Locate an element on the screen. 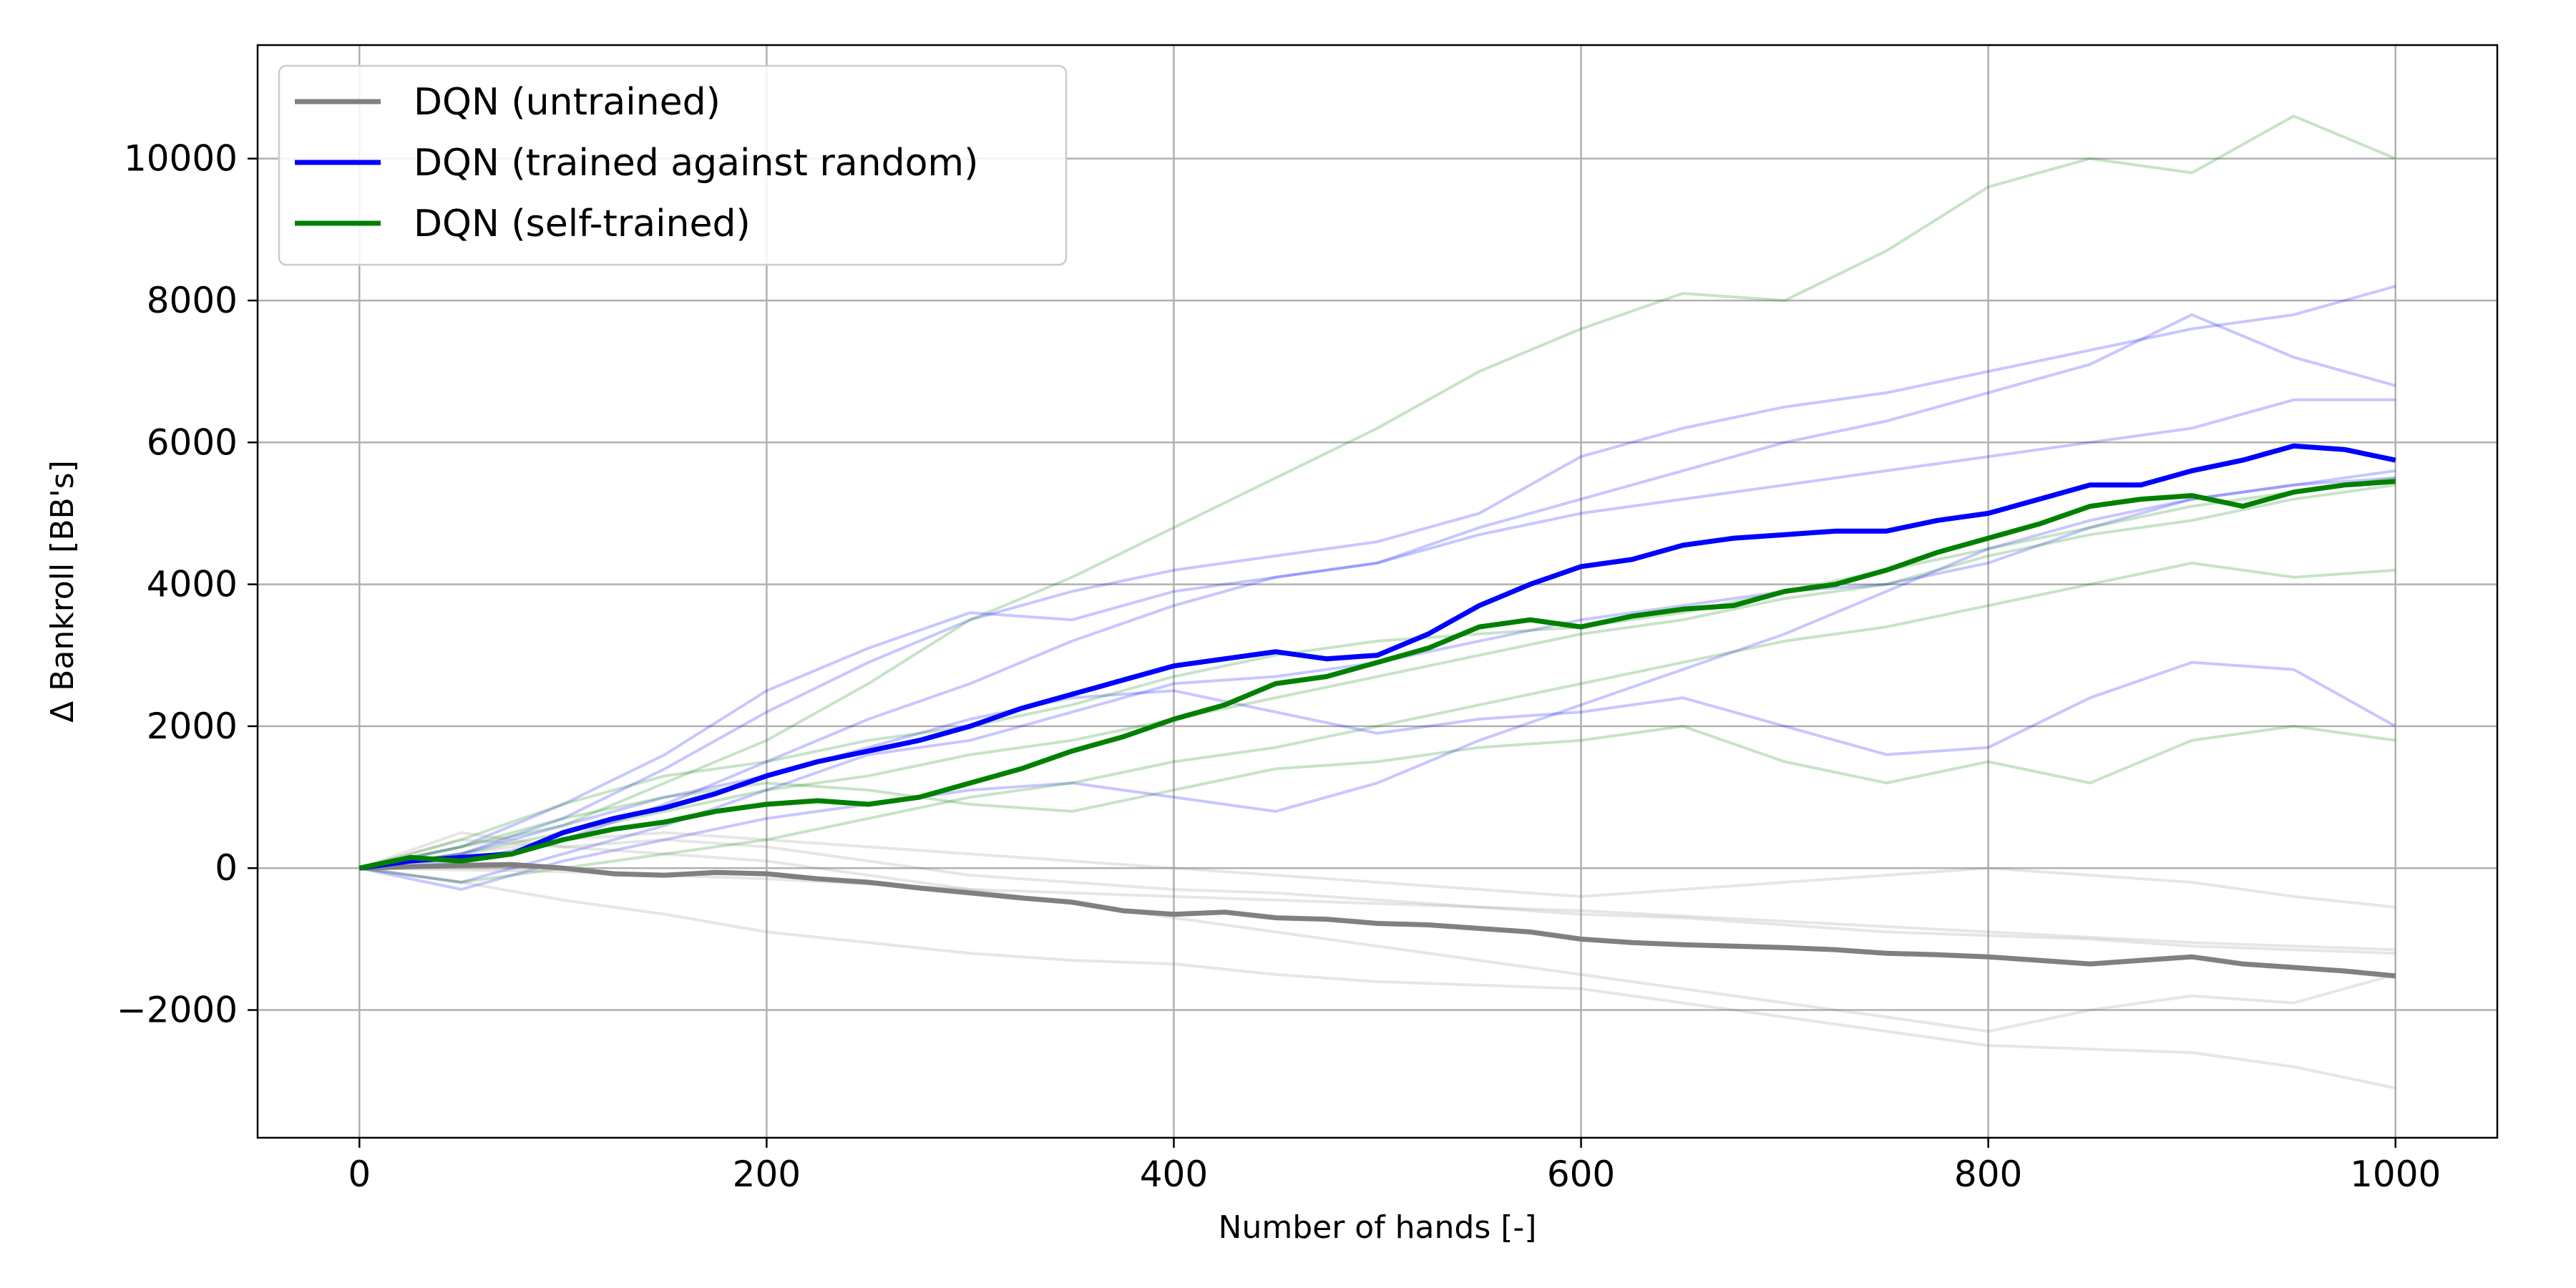  x-tick-label: 200 is located at coordinates (767, 1174).